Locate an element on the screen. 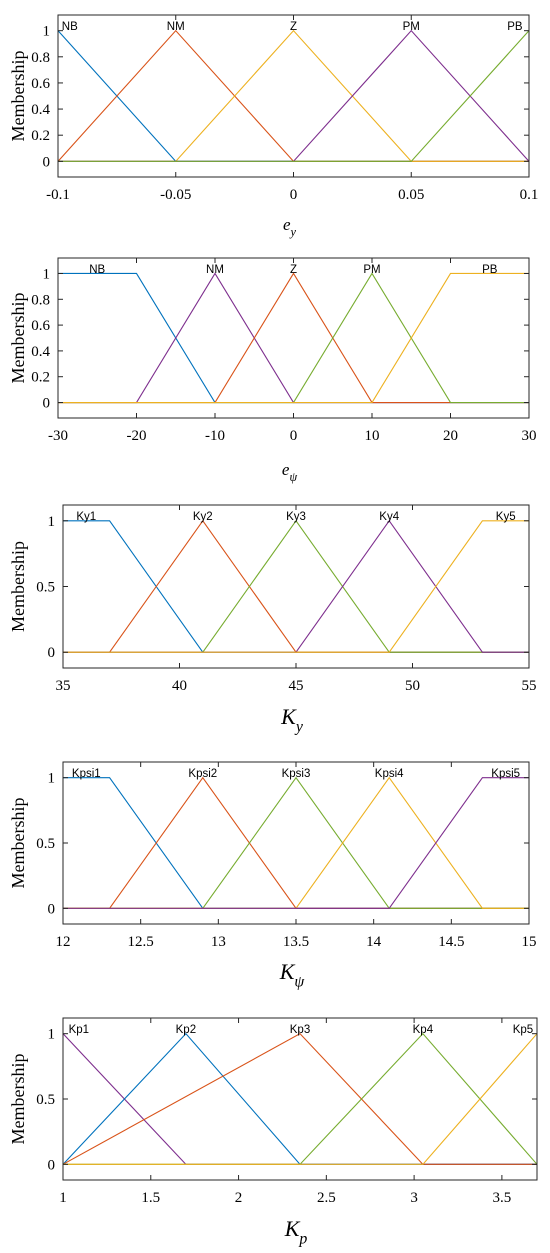  x-tick-label: 0.1 is located at coordinates (529, 195).